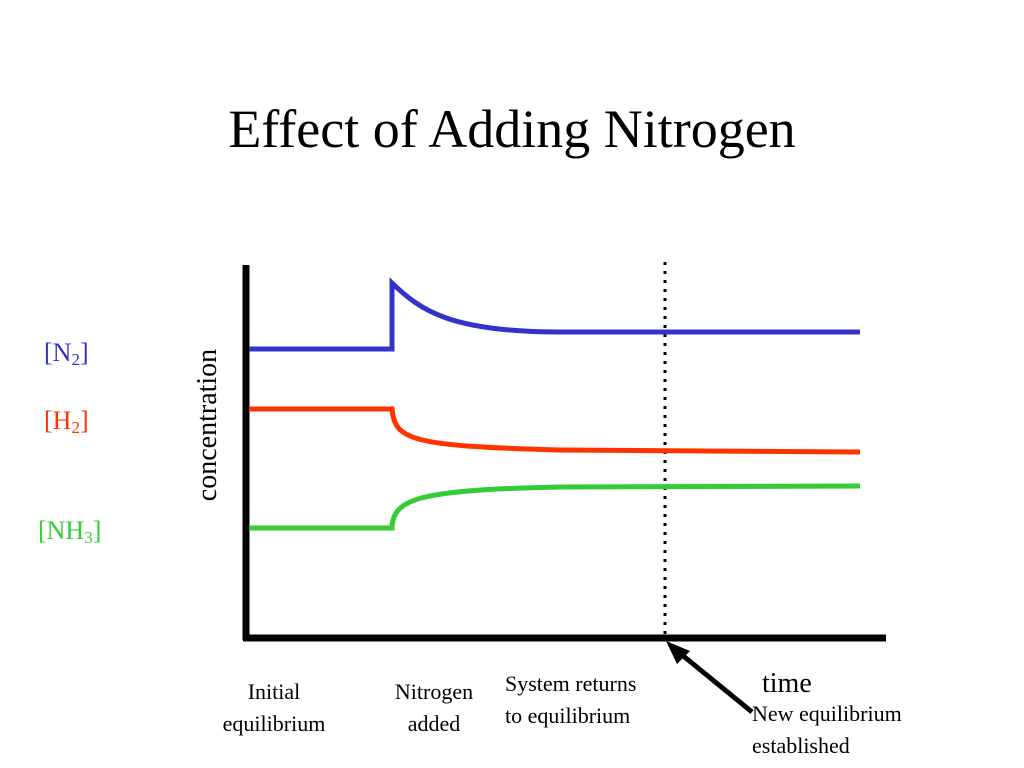 The width and height of the screenshot is (1024, 768). What do you see at coordinates (61, 530) in the screenshot?
I see `nh3-label-prefix: [NH` at bounding box center [61, 530].